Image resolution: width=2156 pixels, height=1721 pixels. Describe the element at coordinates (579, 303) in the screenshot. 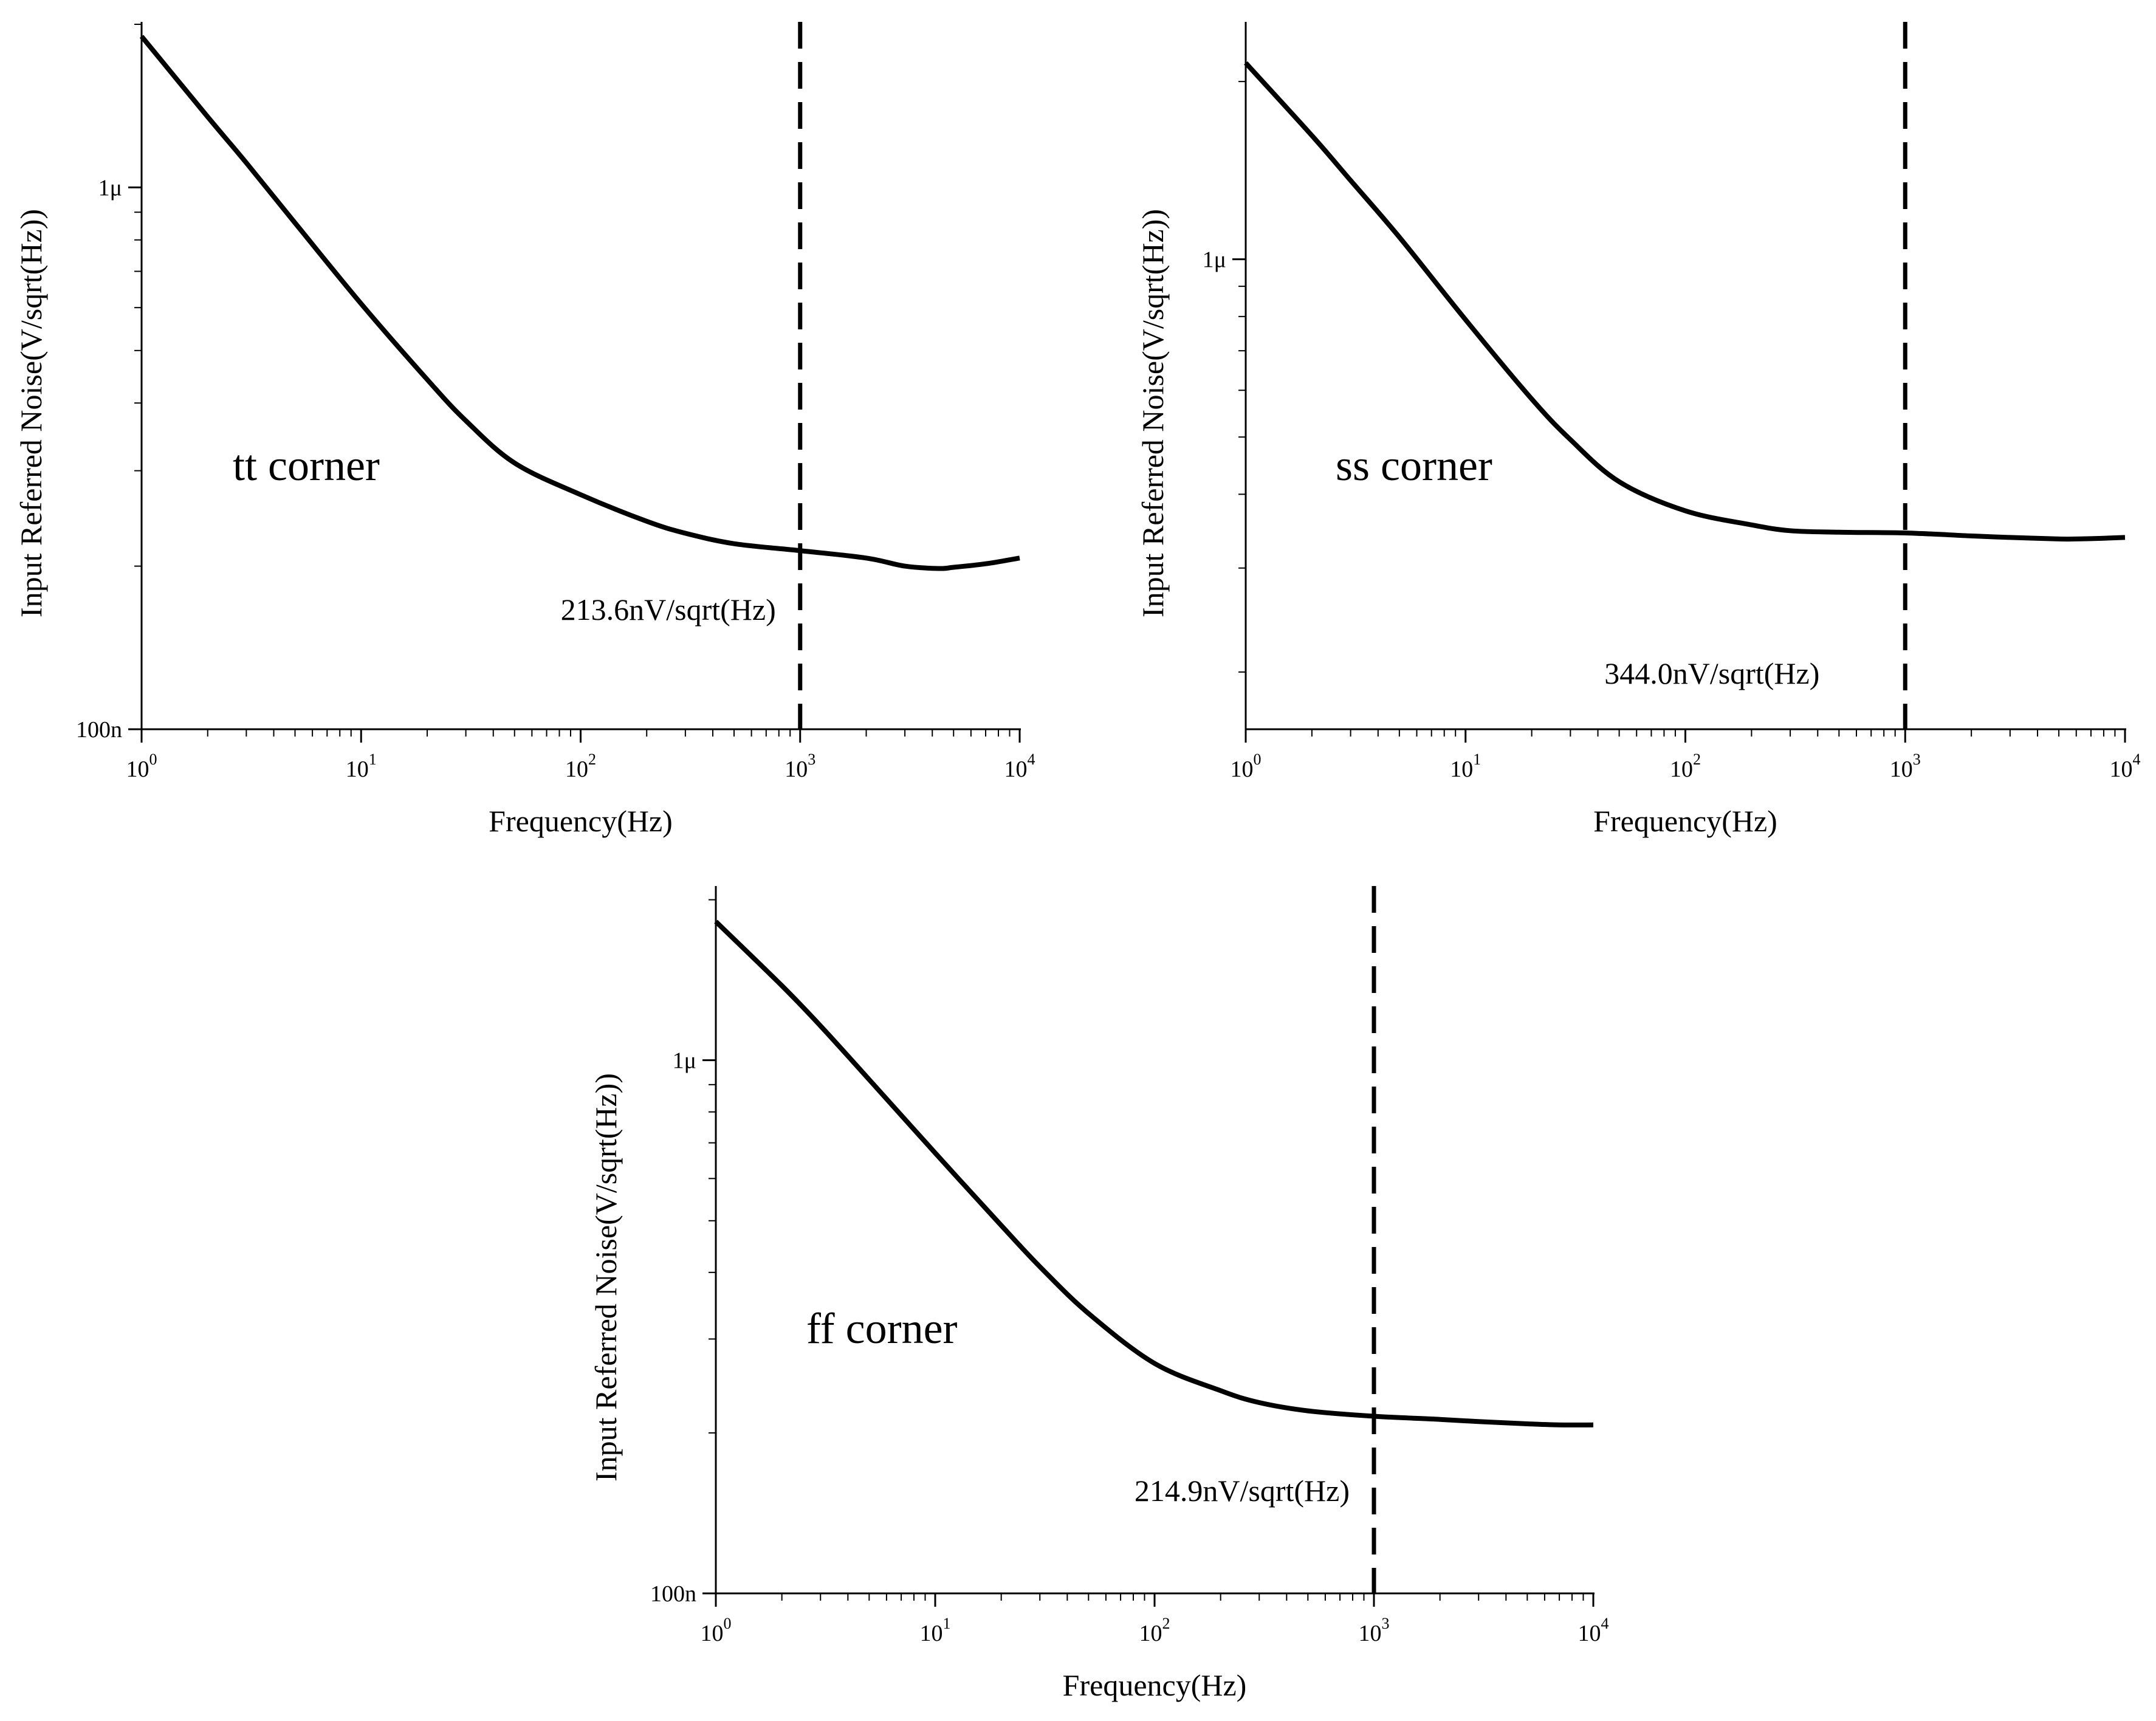

I see `noise-series-line-tt` at that location.